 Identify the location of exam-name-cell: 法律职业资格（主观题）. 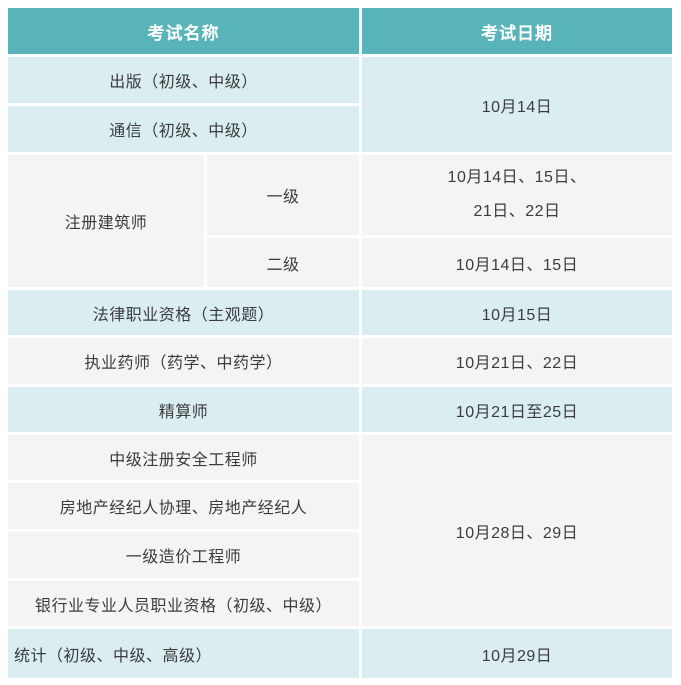
(183, 312).